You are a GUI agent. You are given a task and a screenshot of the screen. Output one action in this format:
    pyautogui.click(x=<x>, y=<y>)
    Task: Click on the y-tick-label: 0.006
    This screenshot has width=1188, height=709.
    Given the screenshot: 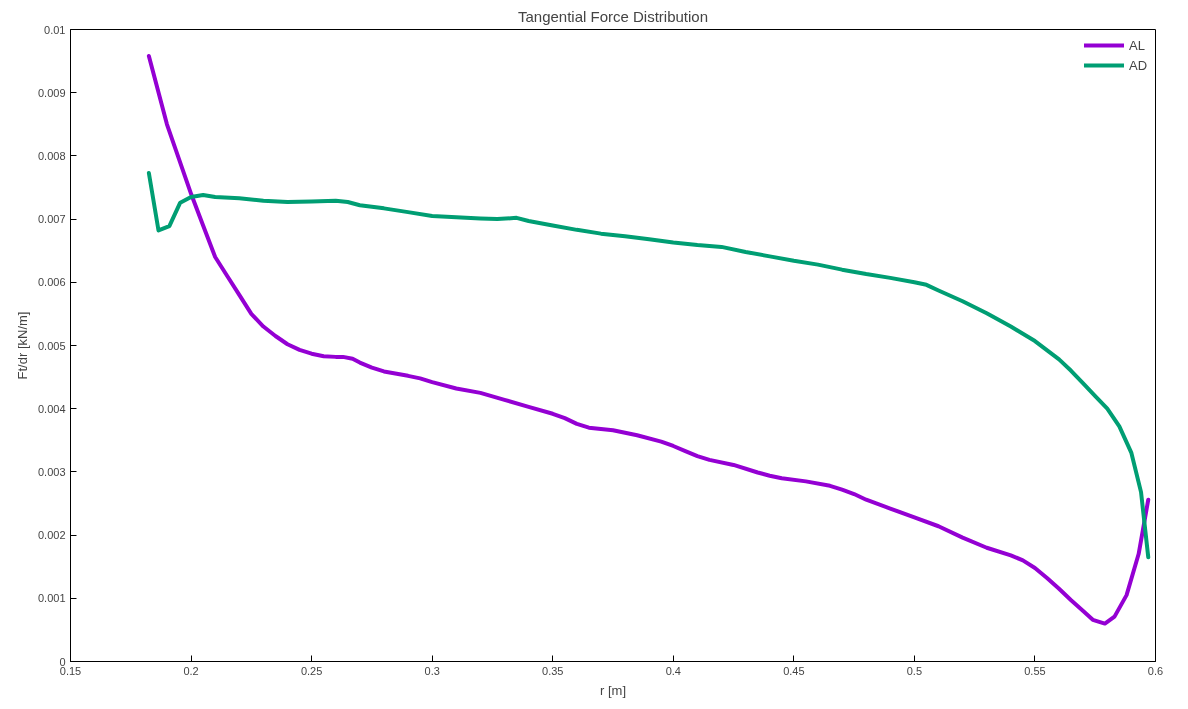 What is the action you would take?
    pyautogui.click(x=51, y=282)
    